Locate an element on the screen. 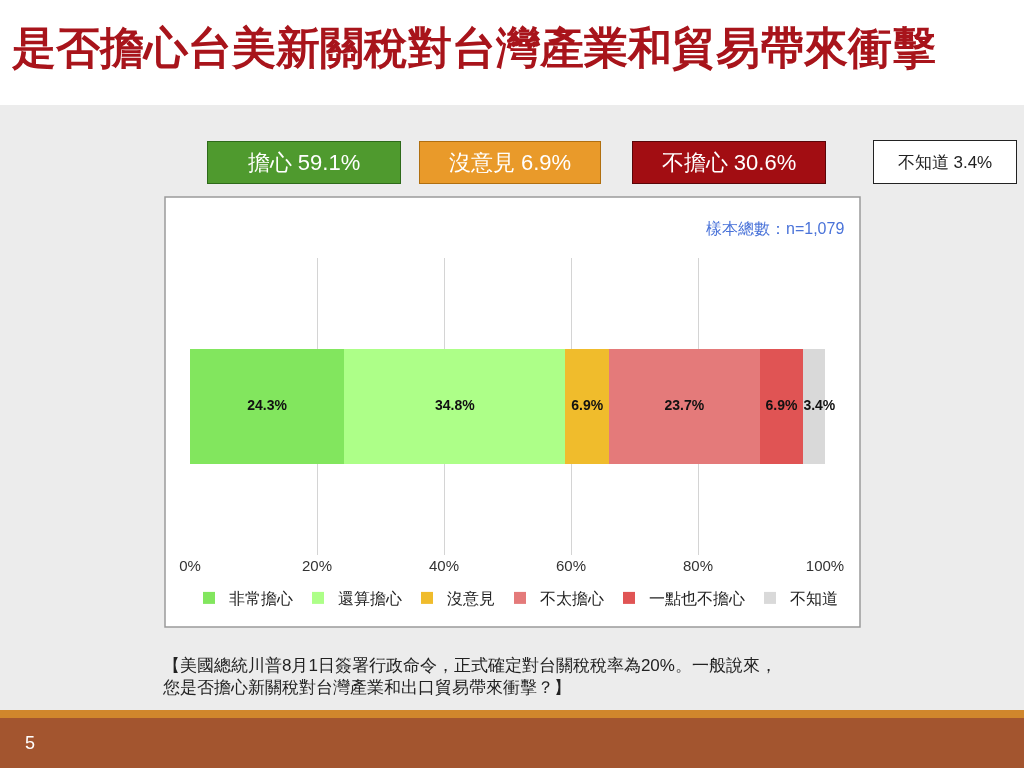 The image size is (1024, 768). legend-label: 不太擔心 is located at coordinates (572, 599).